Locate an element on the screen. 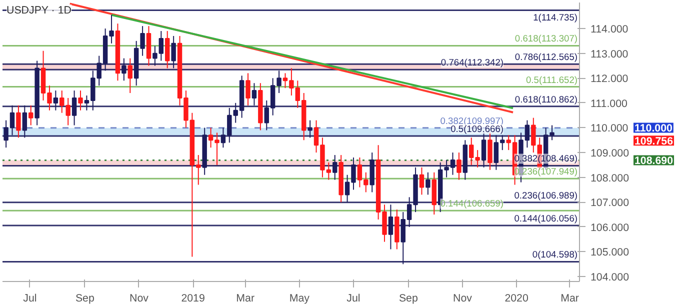 Image resolution: width=680 pixels, height=307 pixels. text: 110.000 is located at coordinates (653, 128).